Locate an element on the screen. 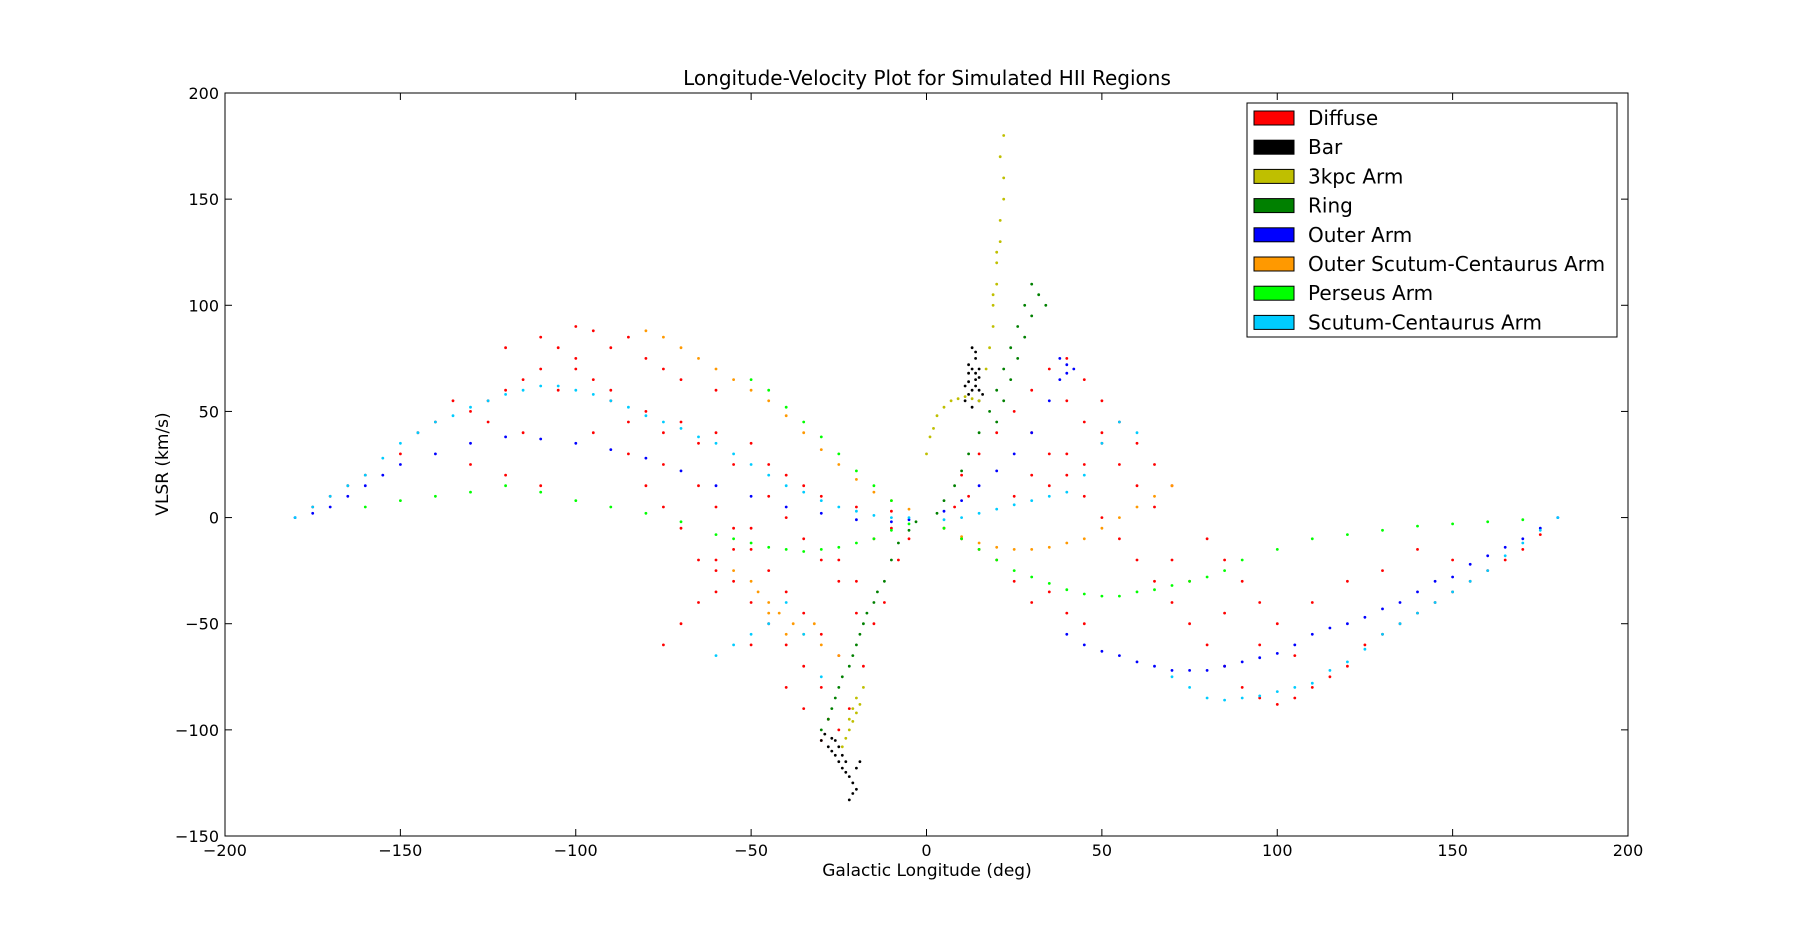 Image resolution: width=1800 pixels, height=925 pixels. legend-label: Perseus Arm is located at coordinates (1370, 293).